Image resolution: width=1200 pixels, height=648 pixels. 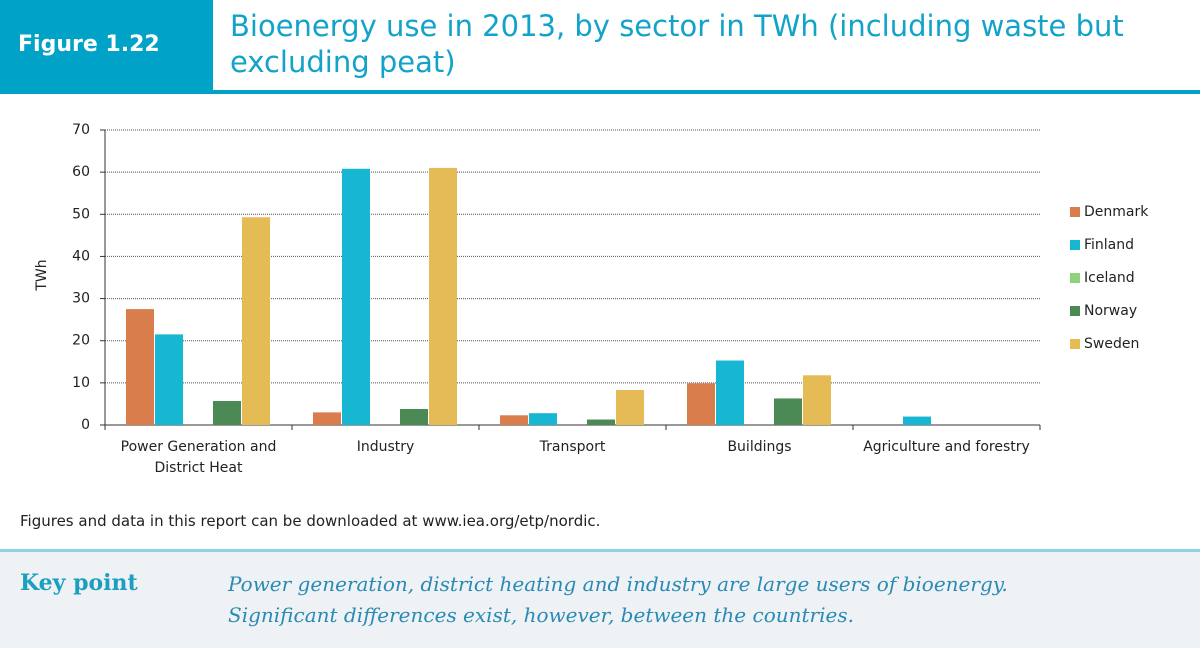 What do you see at coordinates (385, 447) in the screenshot?
I see `x-tick-label: Industry` at bounding box center [385, 447].